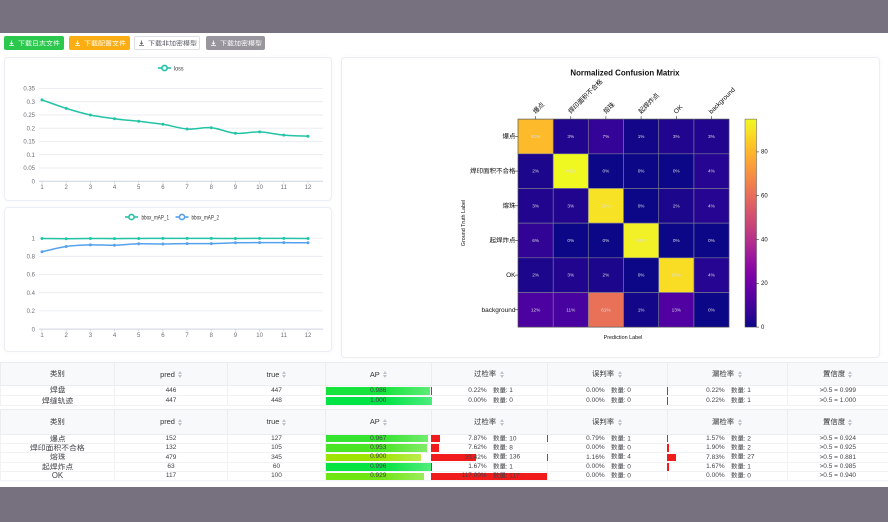 The width and height of the screenshot is (888, 522). What do you see at coordinates (676, 275) in the screenshot?
I see `svg-text: 89%` at bounding box center [676, 275].